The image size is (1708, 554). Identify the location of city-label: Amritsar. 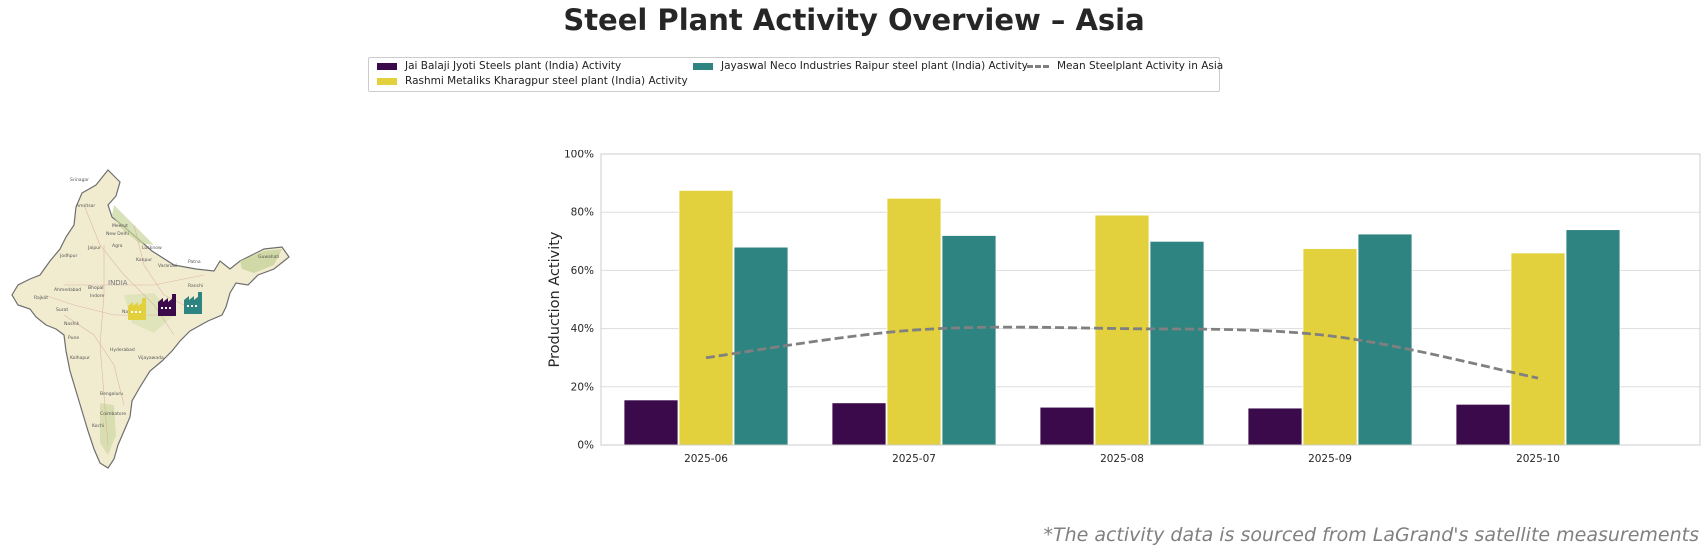
(85, 206).